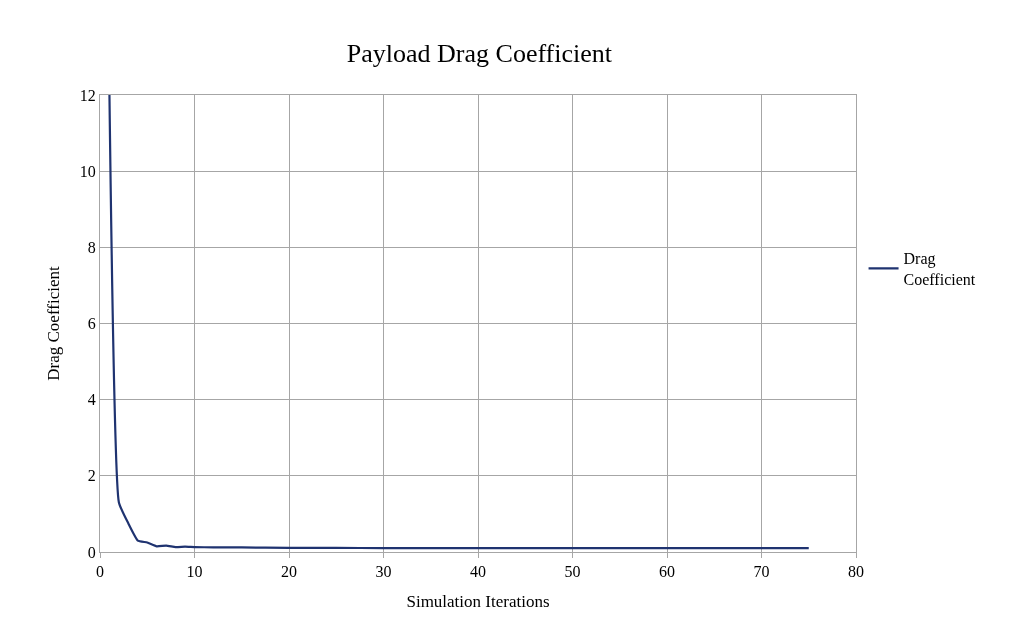  Describe the element at coordinates (478, 601) in the screenshot. I see `x-axis-title: Simulation Iterations` at that location.